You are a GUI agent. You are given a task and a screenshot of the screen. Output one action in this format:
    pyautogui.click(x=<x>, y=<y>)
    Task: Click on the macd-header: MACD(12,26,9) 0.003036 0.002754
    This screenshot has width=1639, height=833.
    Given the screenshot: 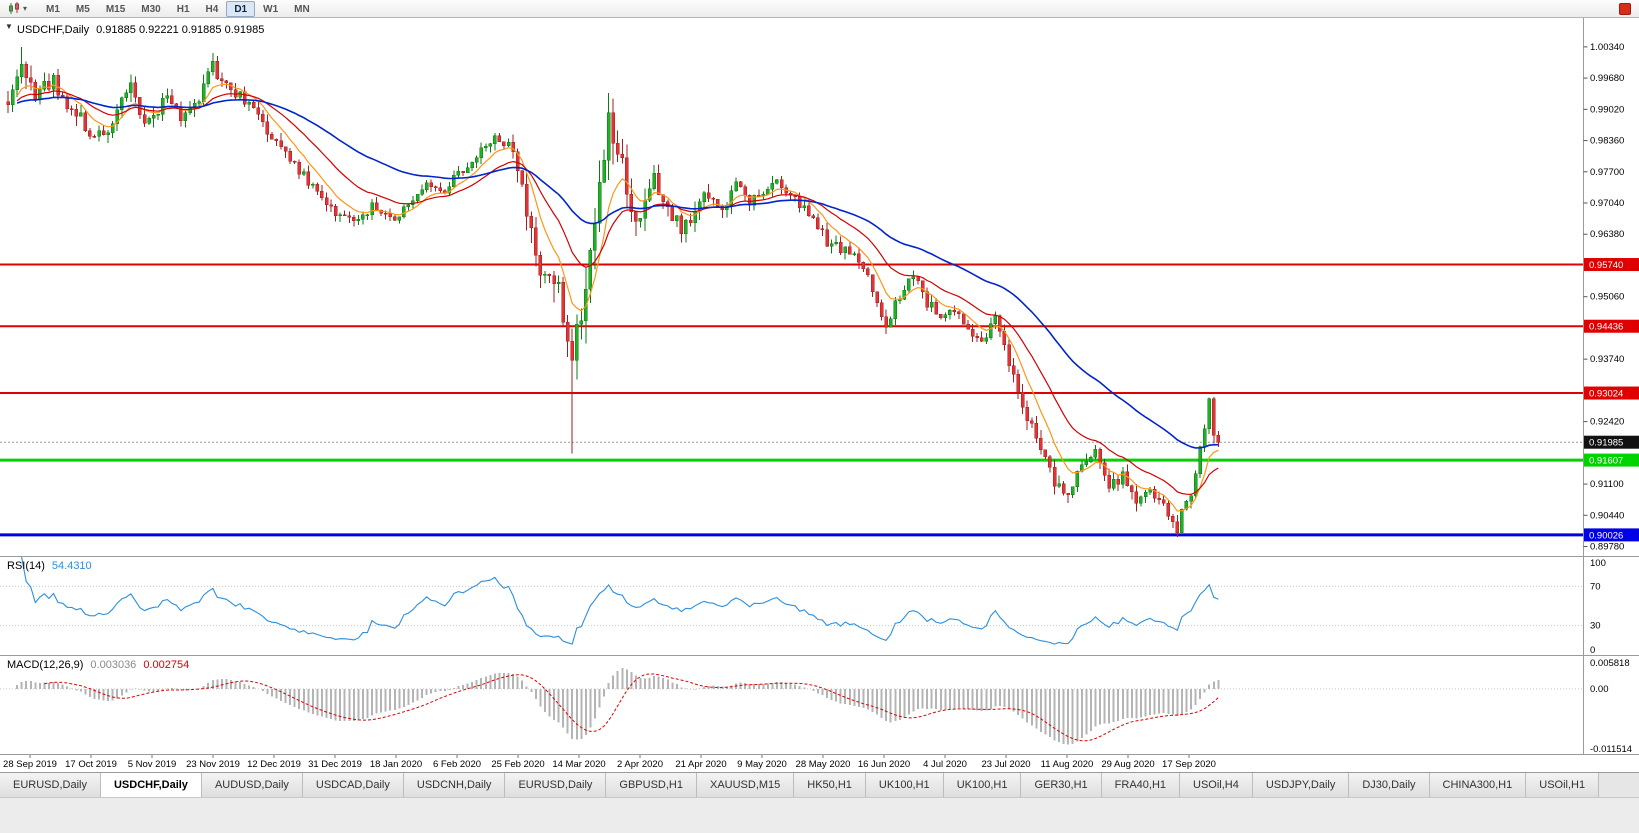 What is the action you would take?
    pyautogui.click(x=98, y=665)
    